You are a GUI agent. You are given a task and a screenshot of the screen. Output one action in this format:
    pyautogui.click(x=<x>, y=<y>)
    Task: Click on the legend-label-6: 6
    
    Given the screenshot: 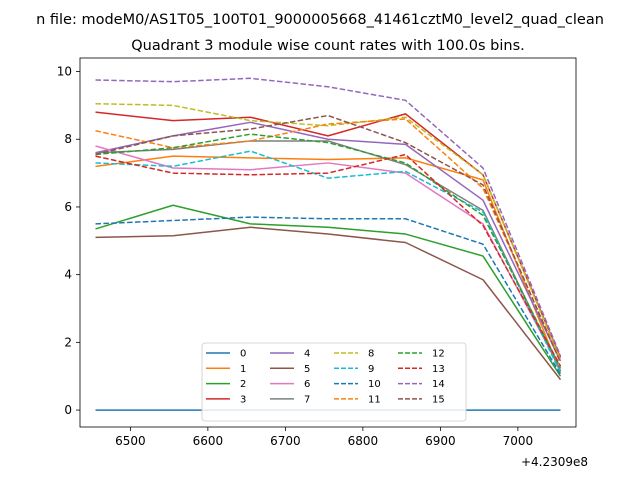 What is the action you would take?
    pyautogui.click(x=307, y=384)
    